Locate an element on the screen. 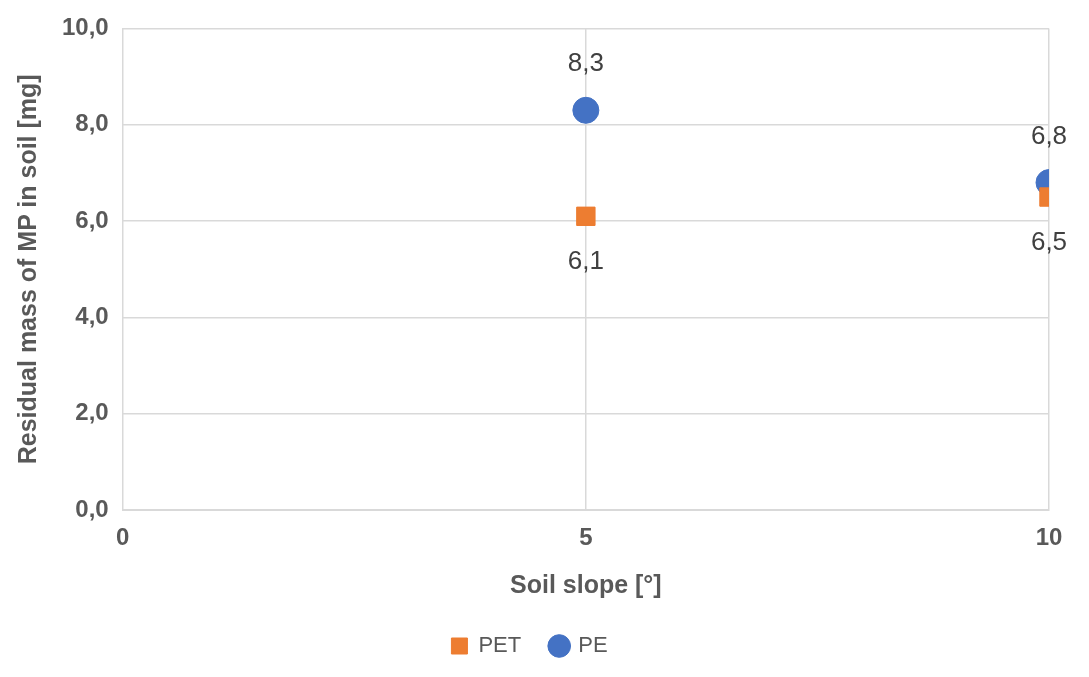 Image resolution: width=1089 pixels, height=677 pixels. y-tick-label: 8,0 is located at coordinates (92, 123).